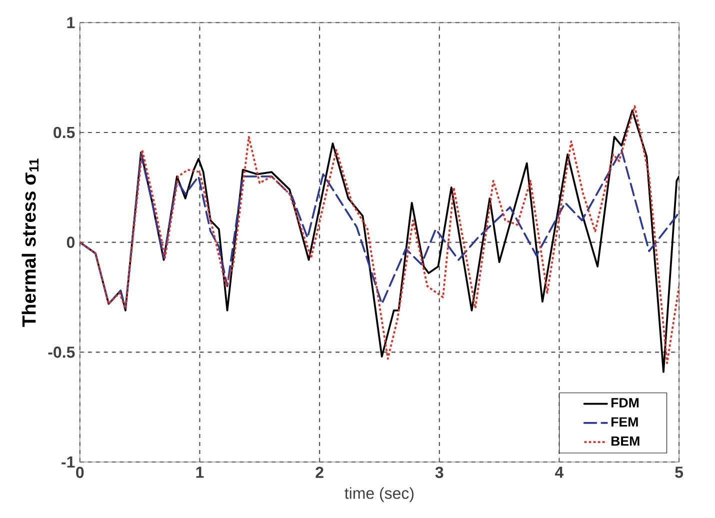 This screenshot has width=715, height=518. What do you see at coordinates (625, 403) in the screenshot?
I see `legend-label: FDM` at bounding box center [625, 403].